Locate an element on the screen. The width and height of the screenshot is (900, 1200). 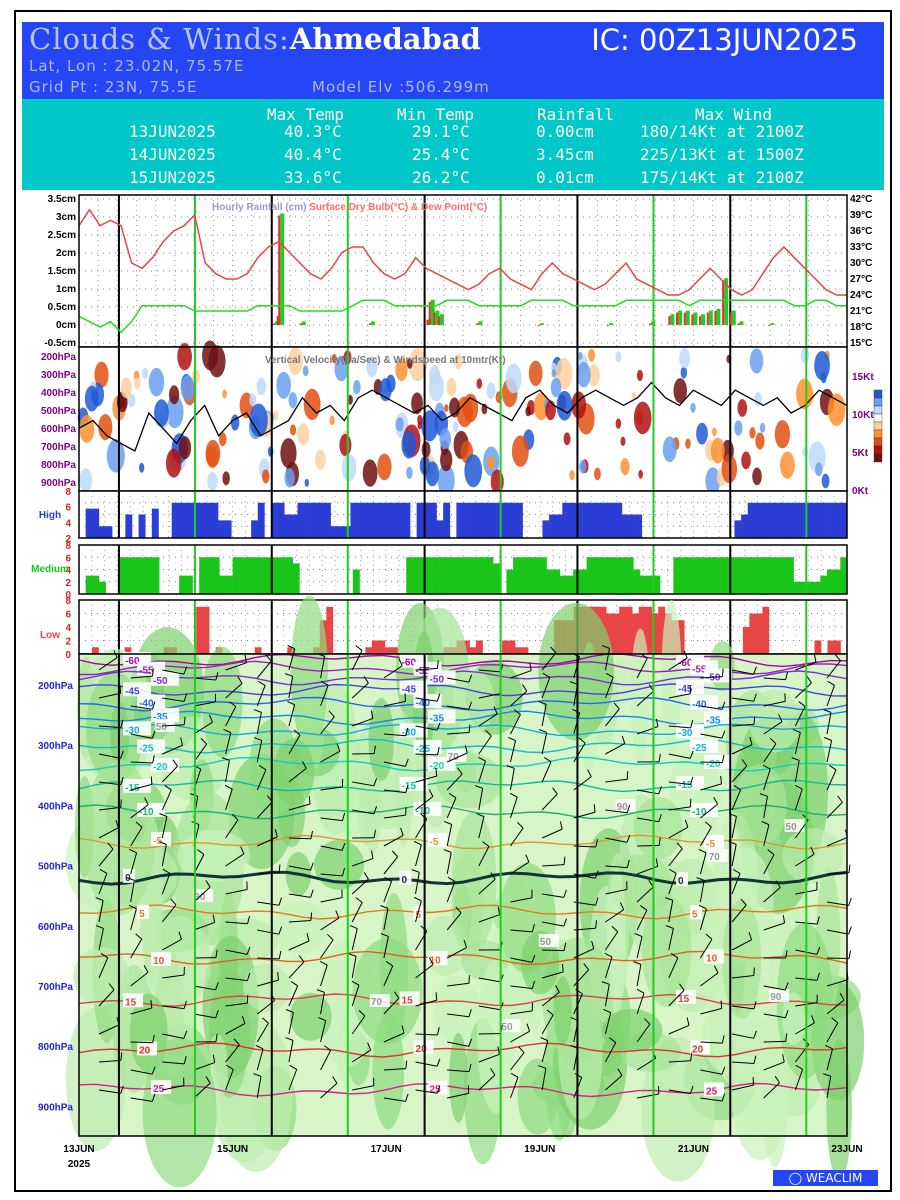
pressure-tick-label: 900hPa is located at coordinates (58, 483).